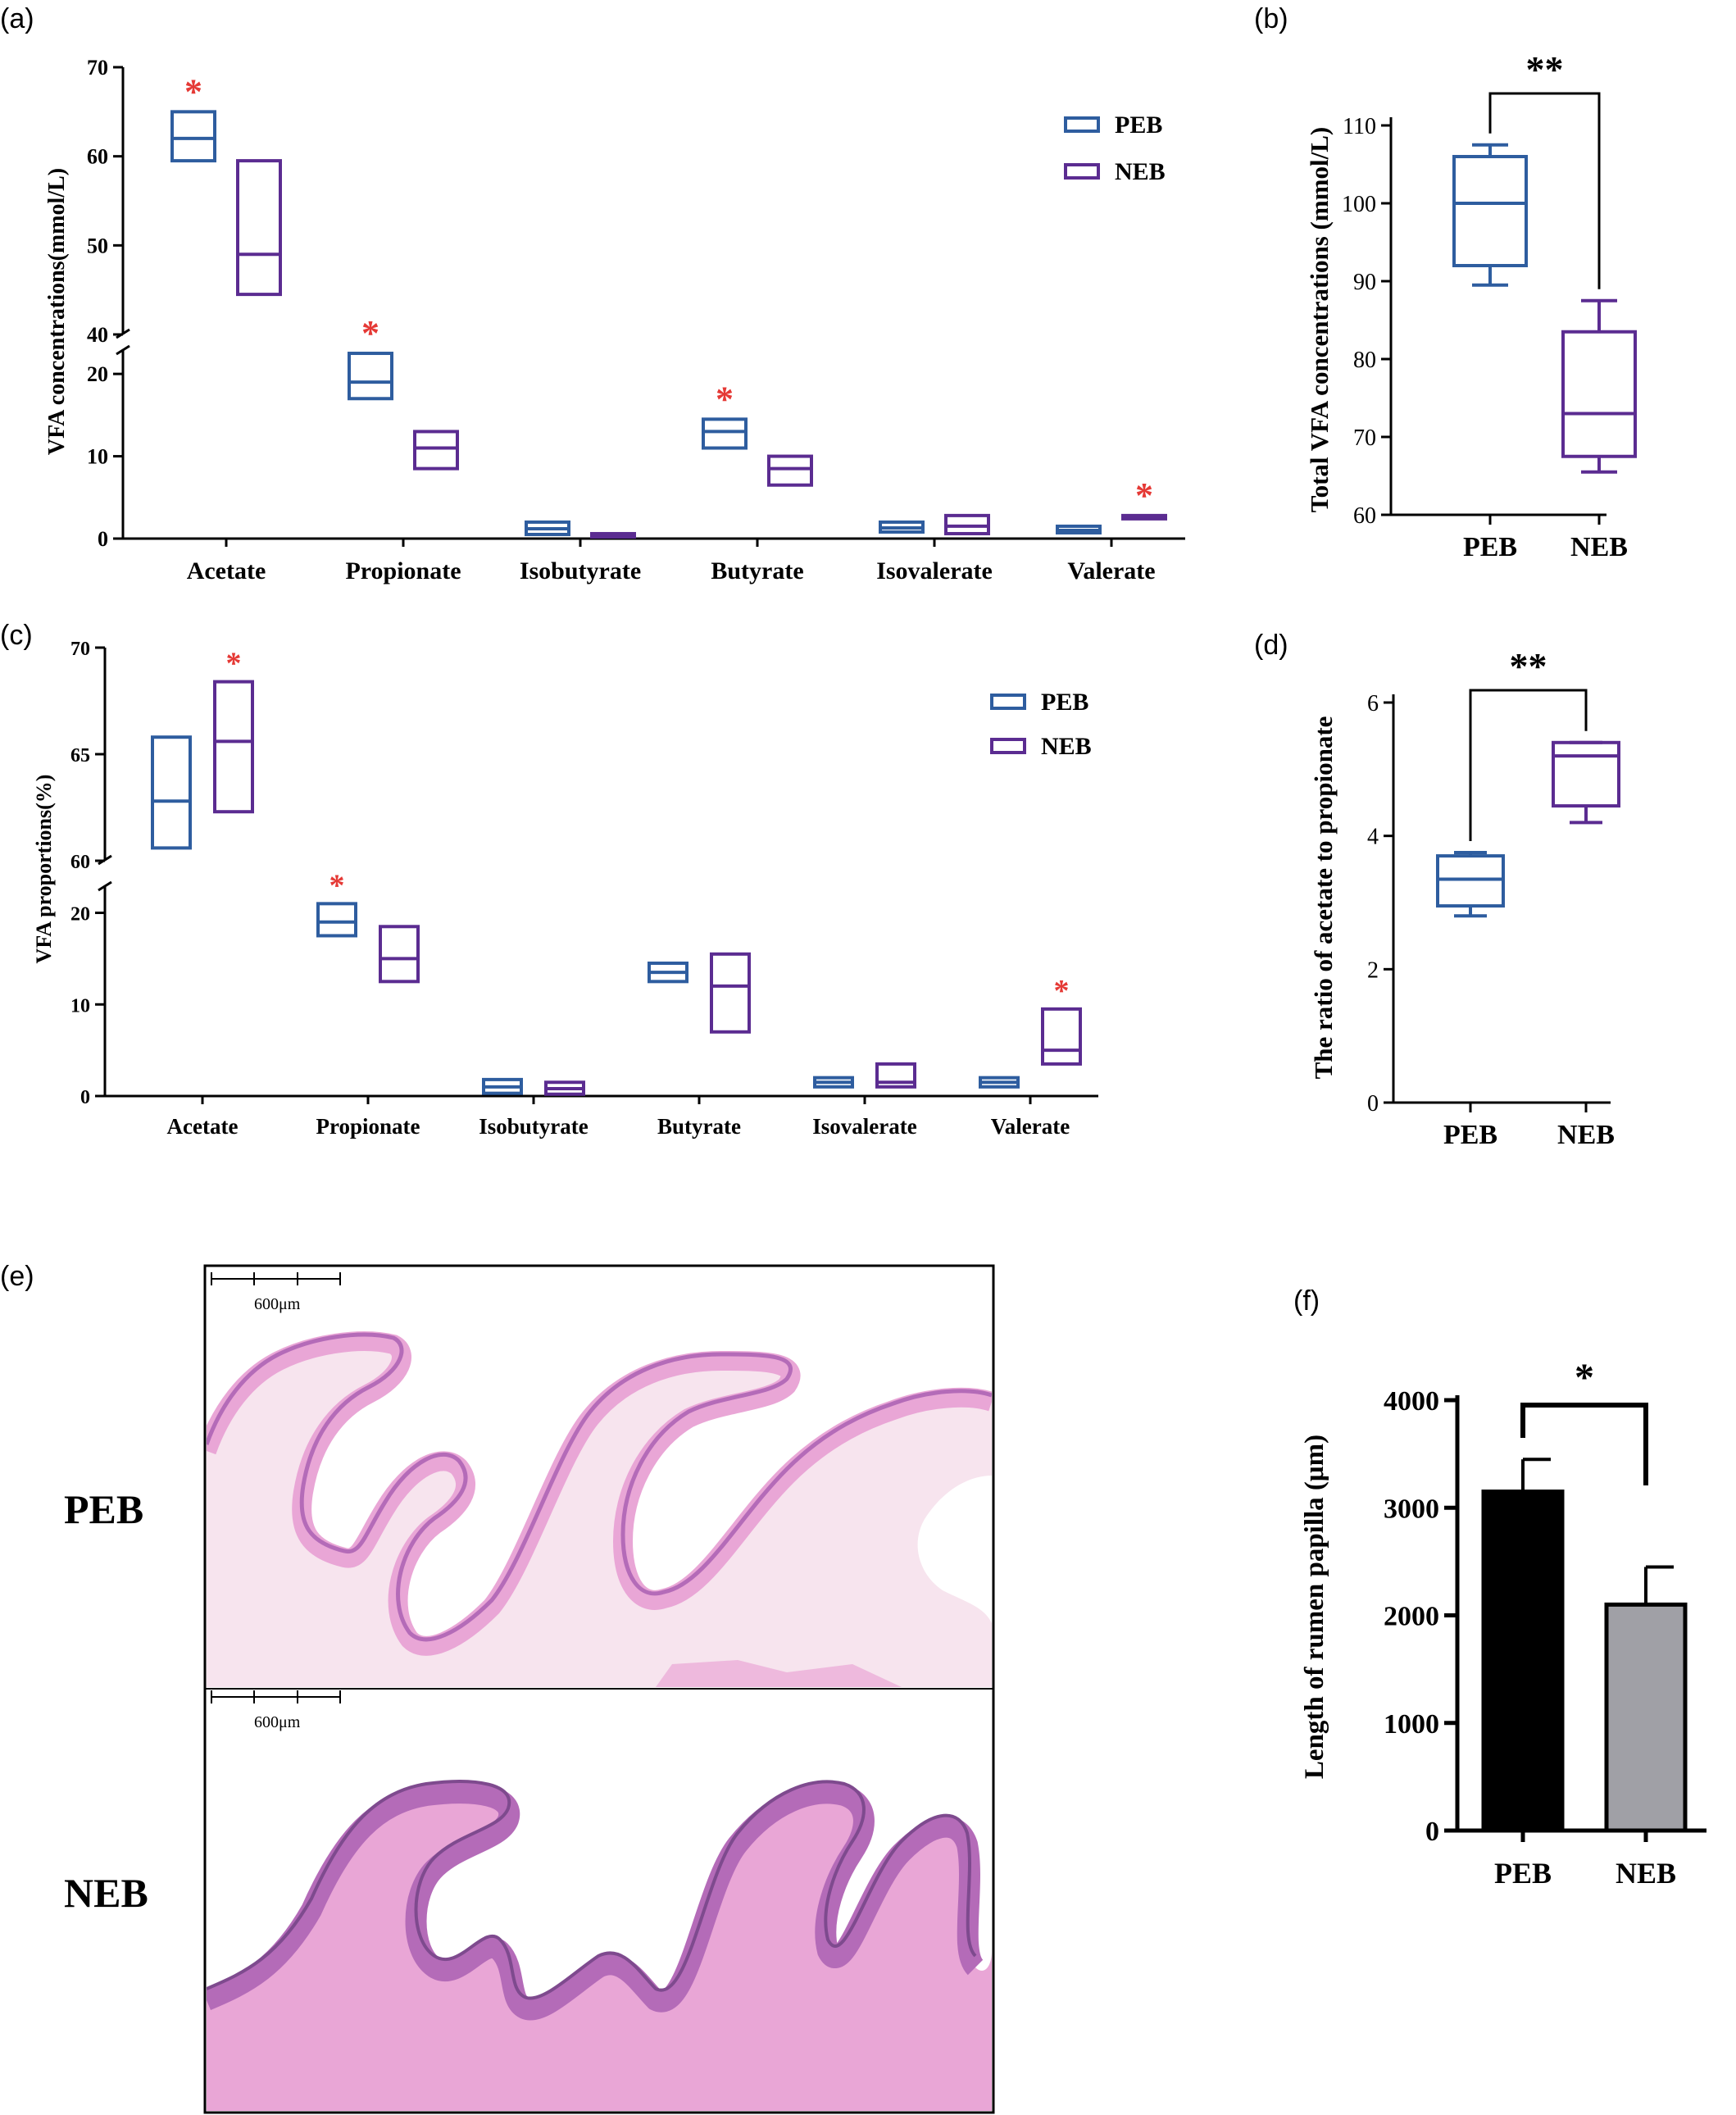 This screenshot has height=2115, width=1736. I want to click on panel-d-ylabel: The ratio of acetate to propionate, so click(1323, 898).